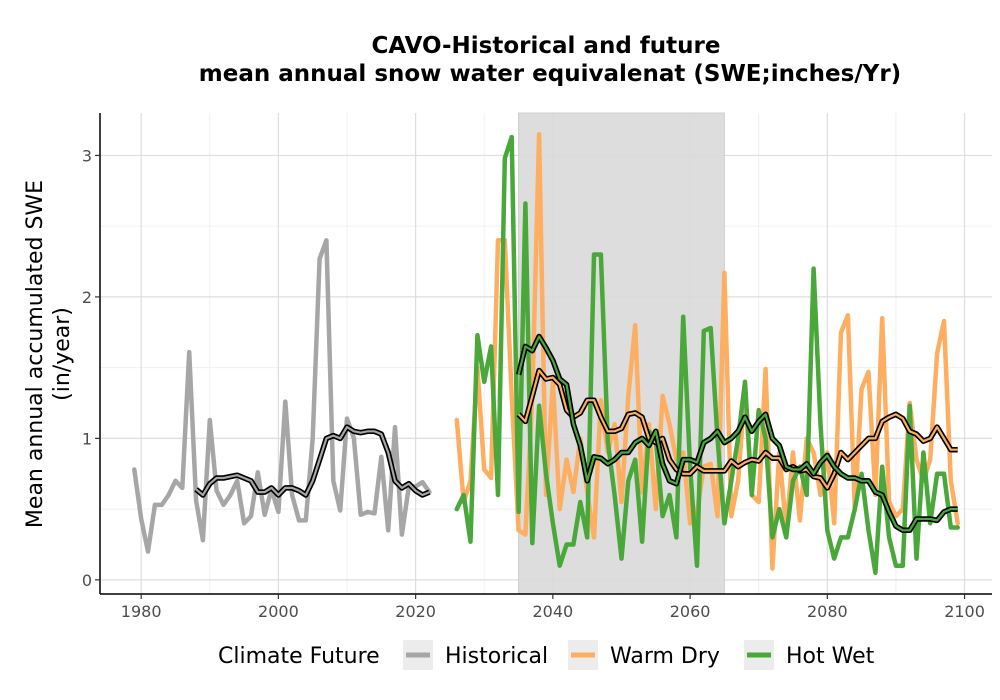  I want to click on y-axis-label-line2: (in/year), so click(62, 354).